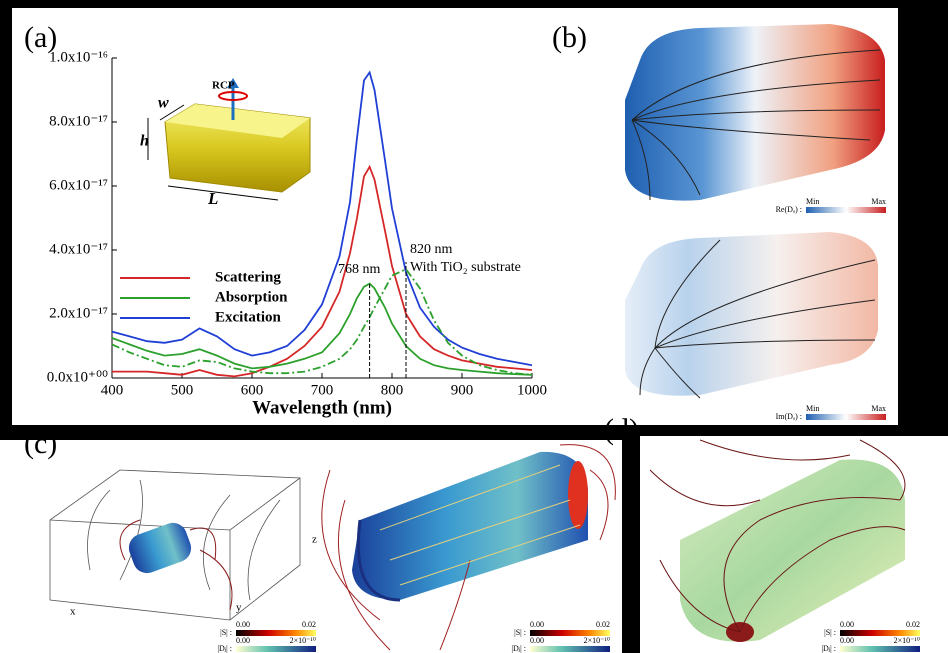  I want to click on panel-label: (b), so click(569, 37).